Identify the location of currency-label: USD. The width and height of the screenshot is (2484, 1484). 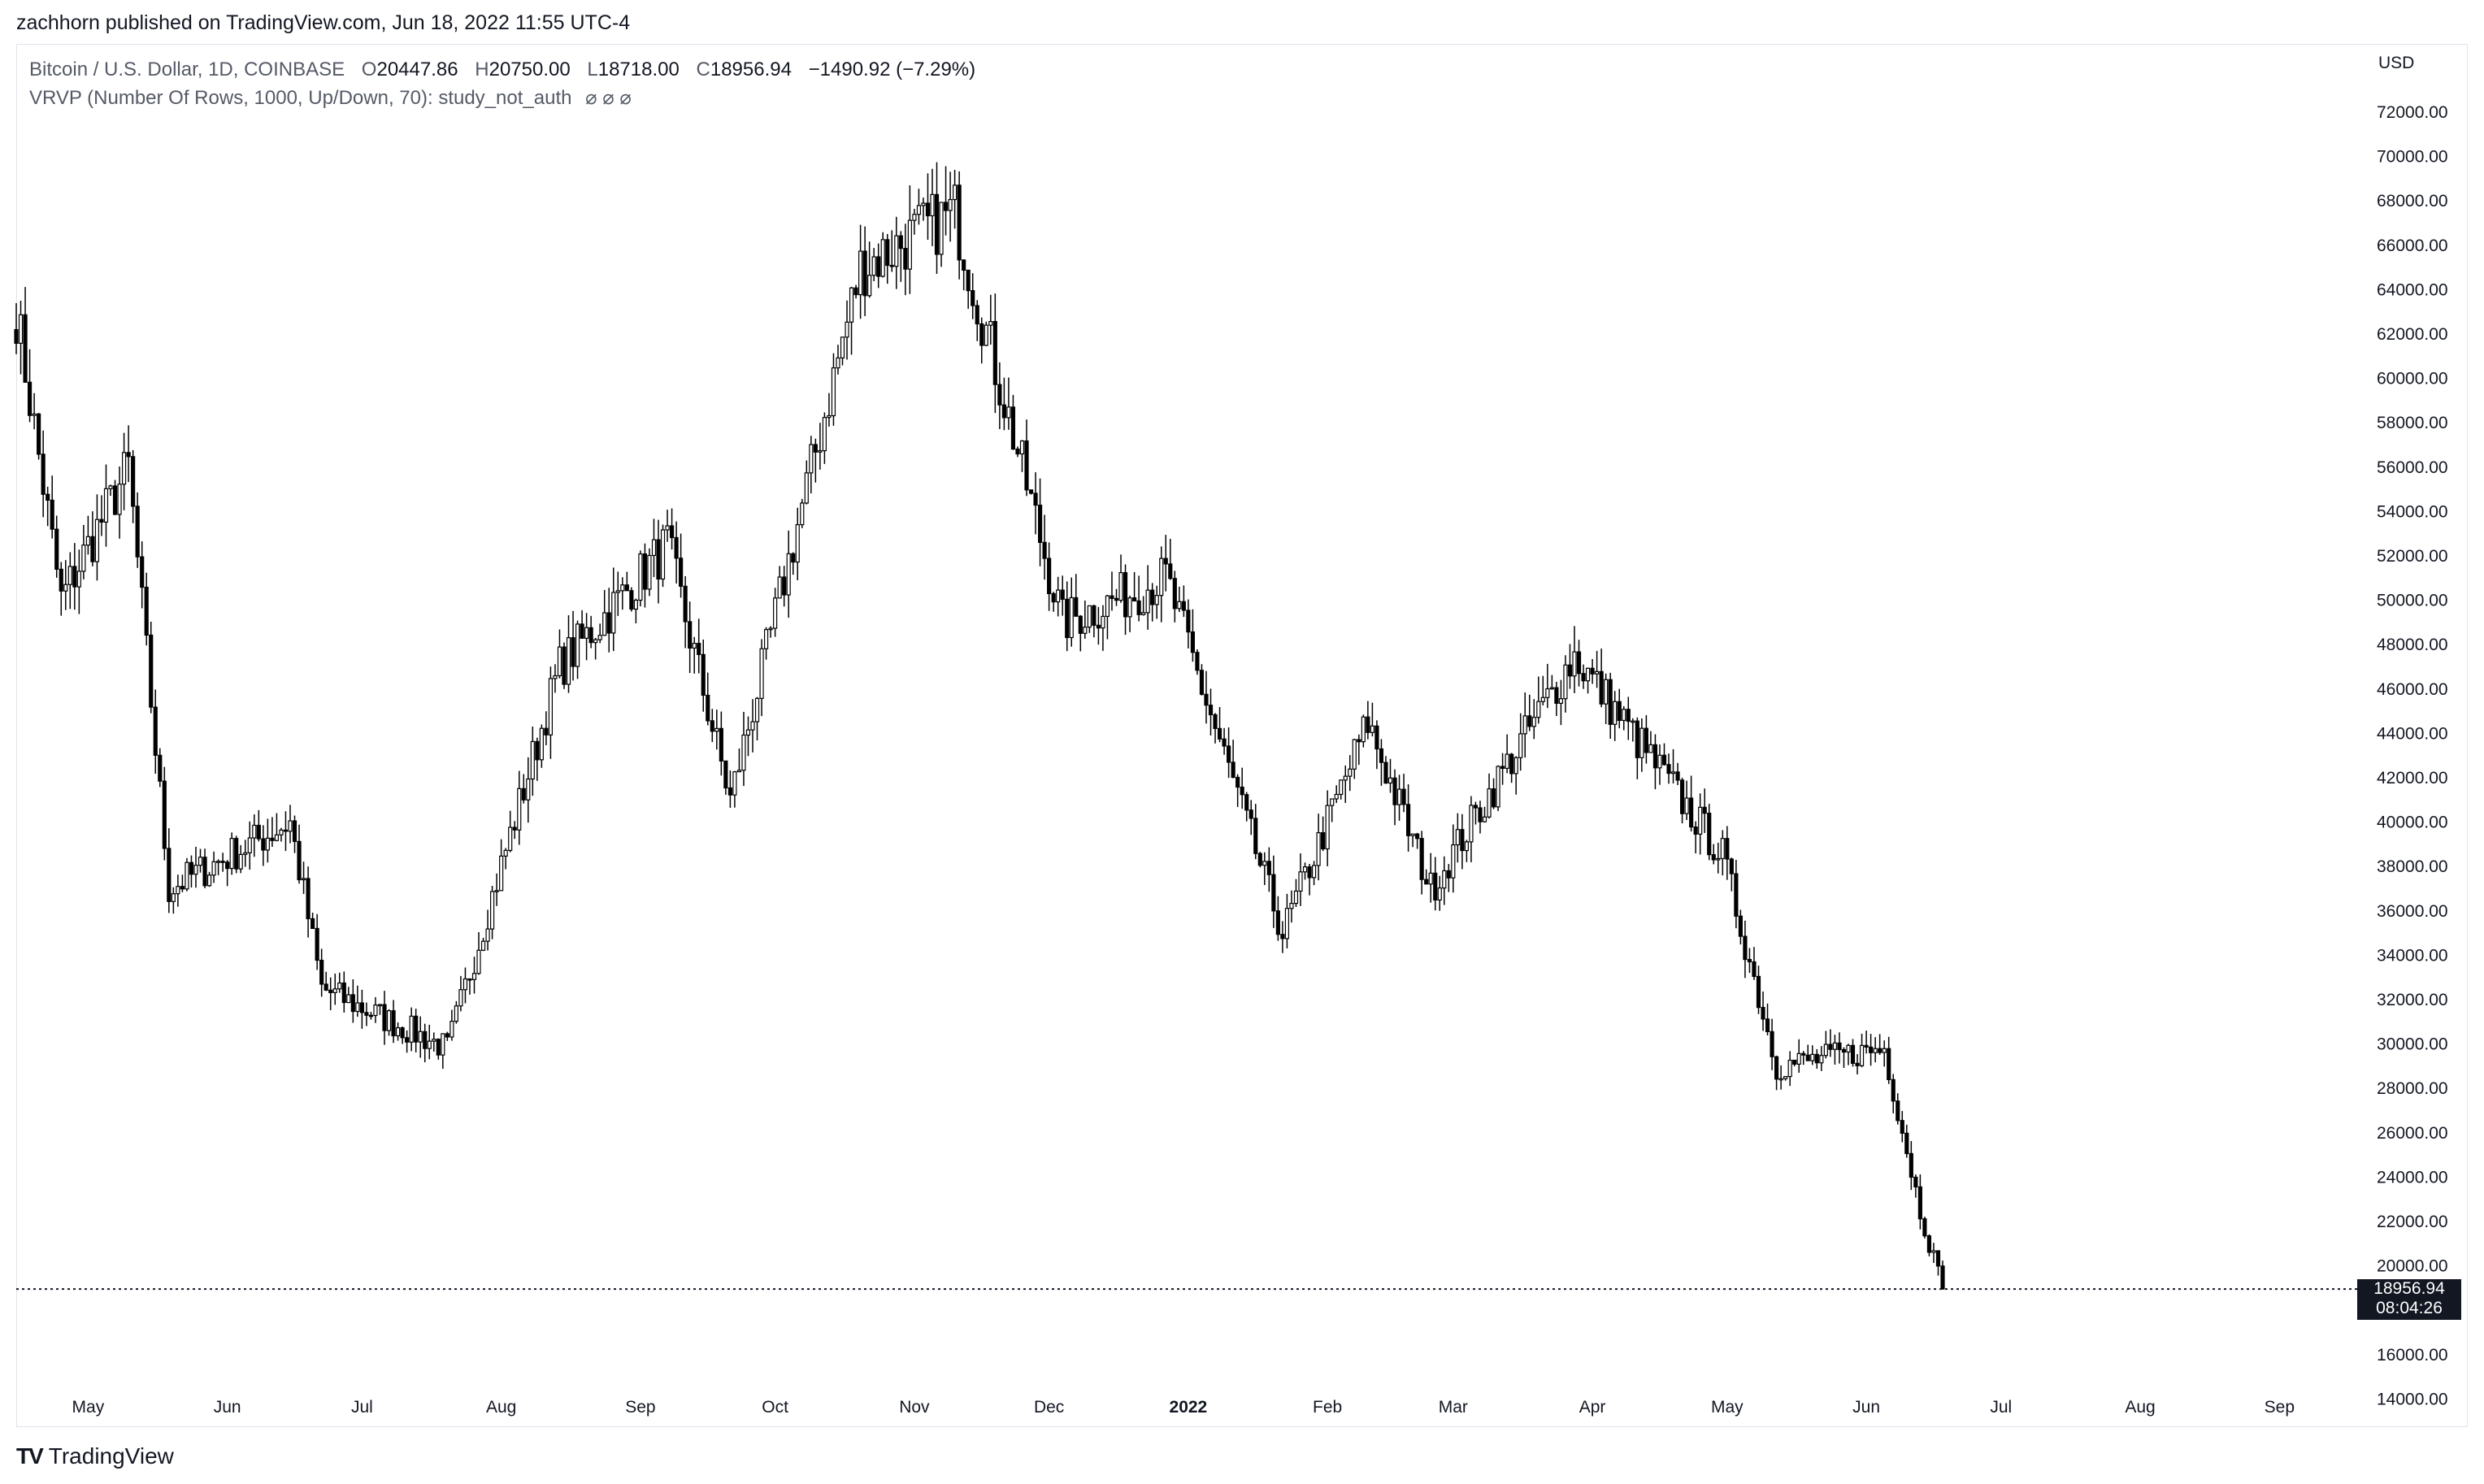
(2396, 63).